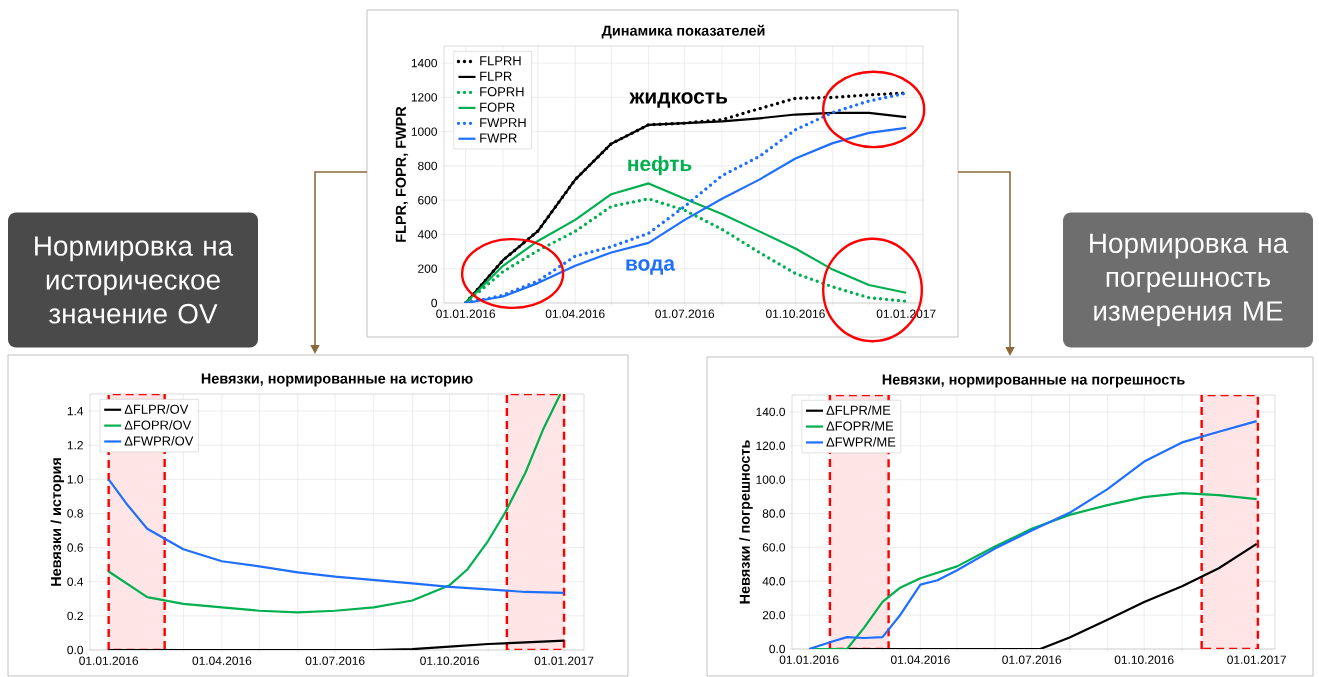 This screenshot has height=677, width=1319. What do you see at coordinates (428, 200) in the screenshot?
I see `y-tick-label: 600` at bounding box center [428, 200].